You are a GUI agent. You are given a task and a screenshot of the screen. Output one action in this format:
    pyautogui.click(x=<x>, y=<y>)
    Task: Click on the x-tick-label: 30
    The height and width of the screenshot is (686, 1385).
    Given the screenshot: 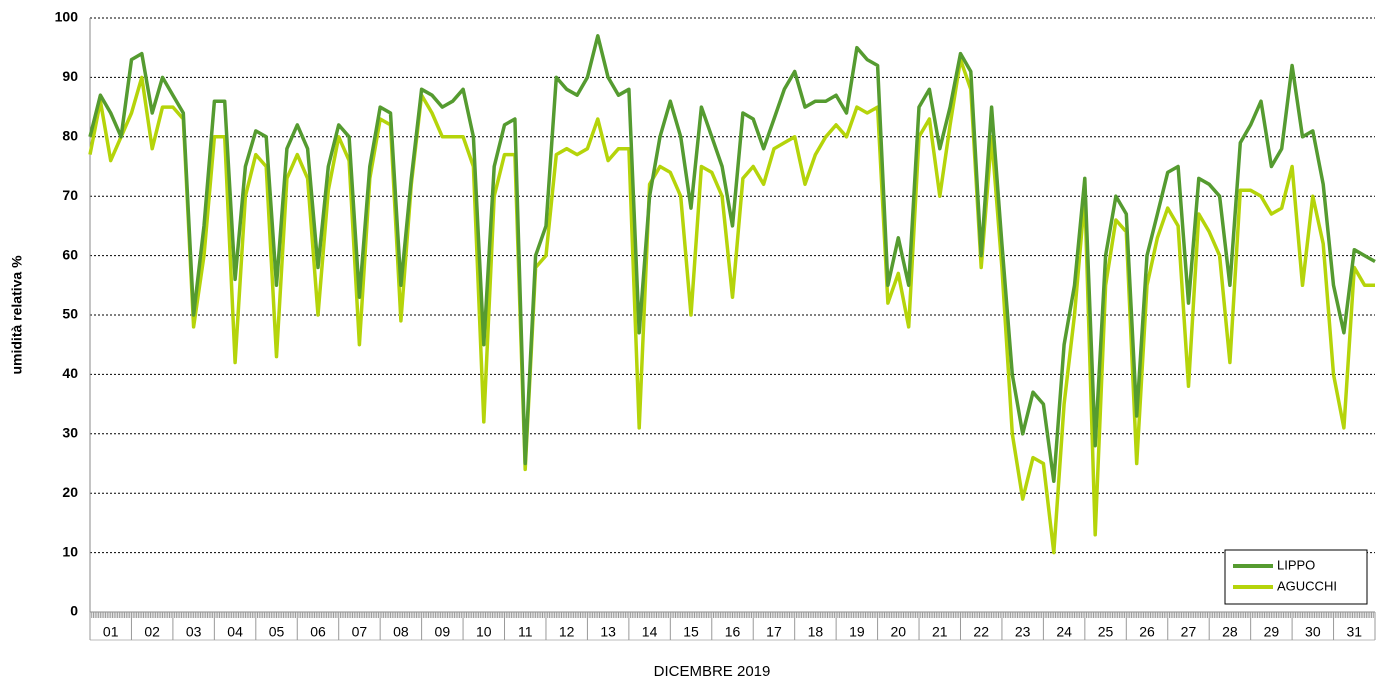 What is the action you would take?
    pyautogui.click(x=1313, y=632)
    